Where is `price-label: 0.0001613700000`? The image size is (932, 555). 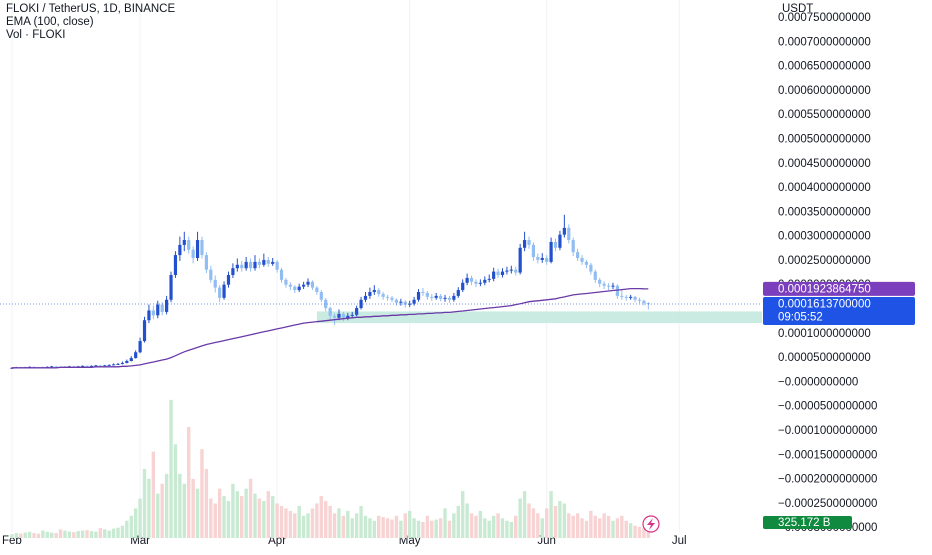
price-label: 0.0001613700000 is located at coordinates (824, 305).